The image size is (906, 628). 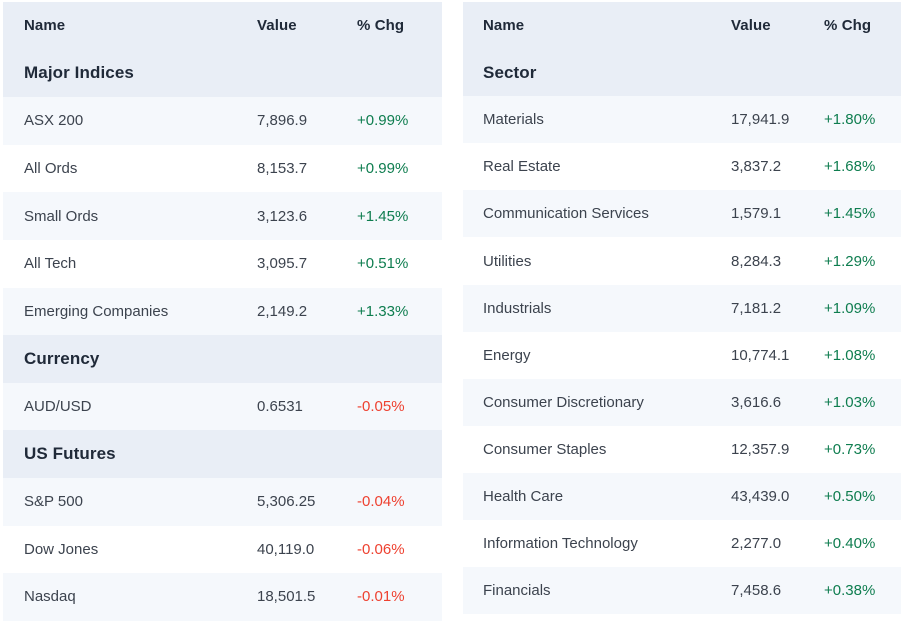 I want to click on table-row: Small Ords 3,123.6 +1.45%, so click(x=222, y=216).